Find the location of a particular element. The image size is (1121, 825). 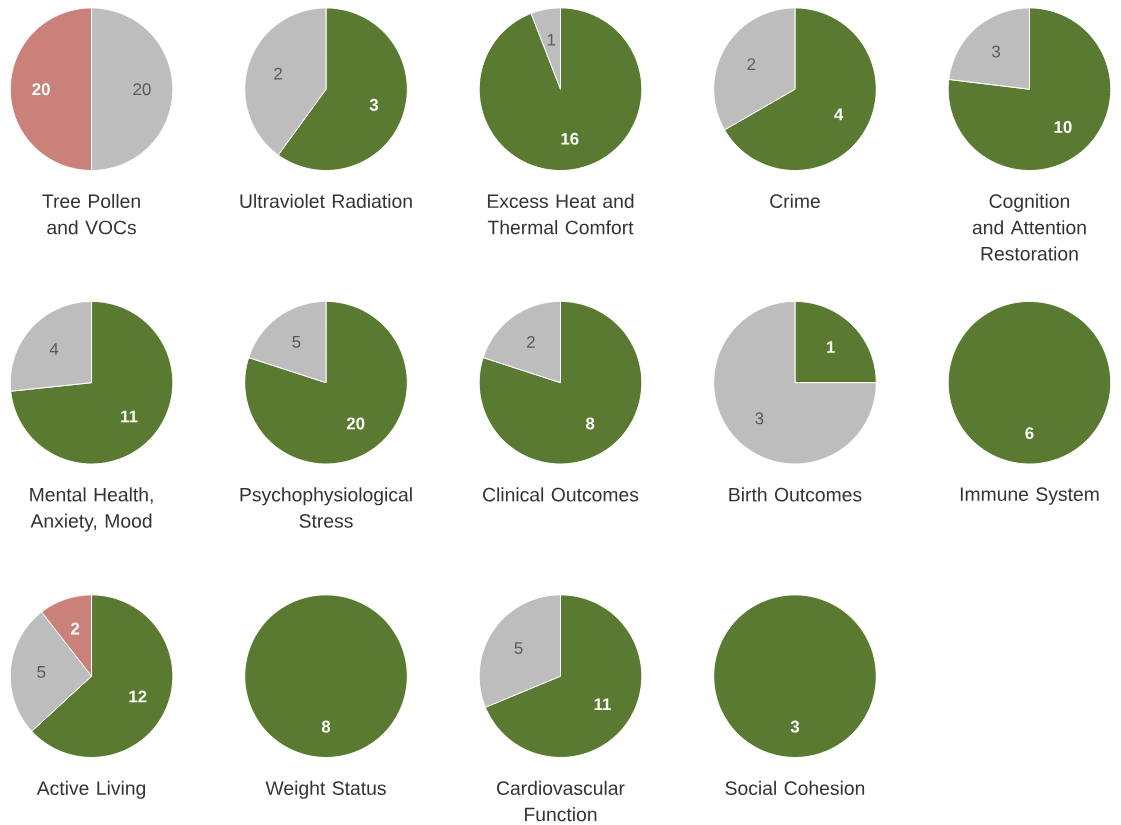

text: Cardiovascular Function is located at coordinates (561, 801).